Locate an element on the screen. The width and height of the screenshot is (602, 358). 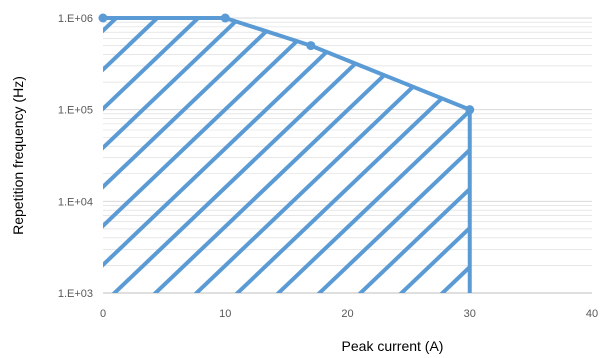
x-tick-labels: 0 10 20 30 40 is located at coordinates (349, 314).